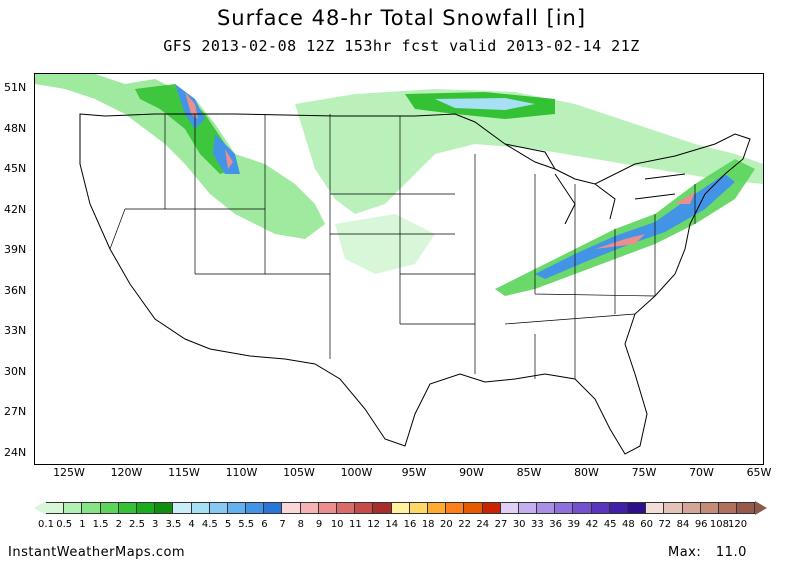 The width and height of the screenshot is (803, 571). What do you see at coordinates (595, 184) in the screenshot?
I see `great-lakes` at bounding box center [595, 184].